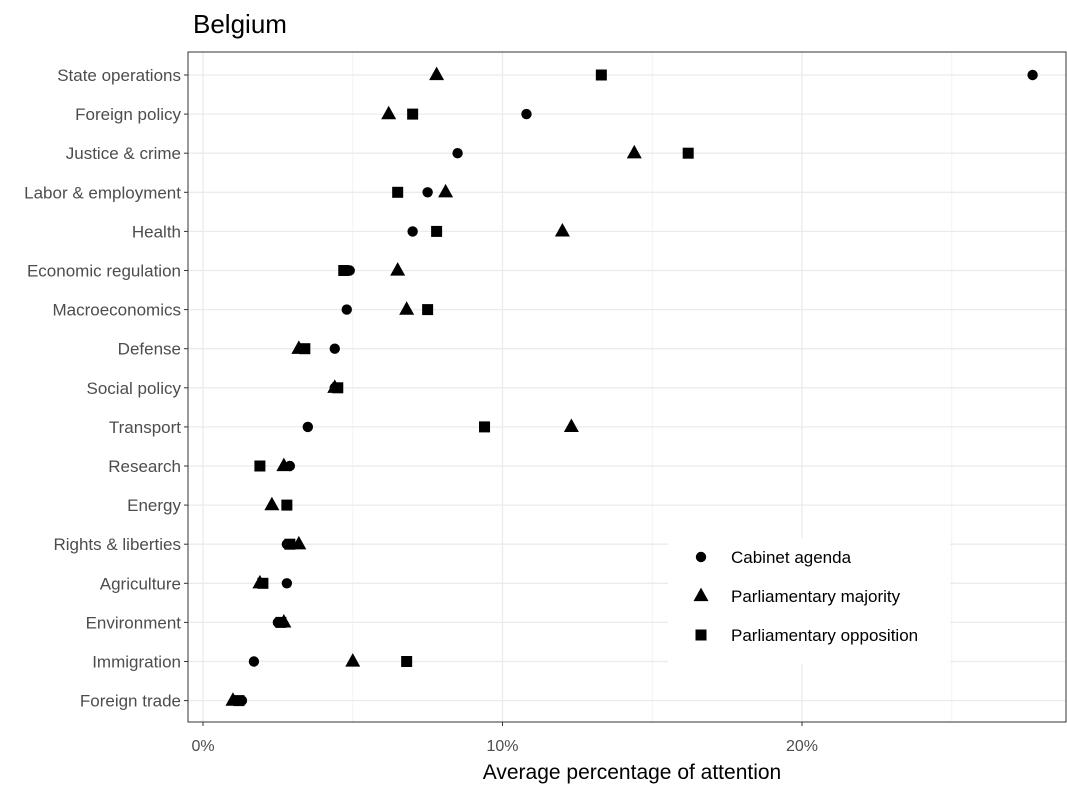 This screenshot has width=1067, height=787. Describe the element at coordinates (140, 583) in the screenshot. I see `y-tick-label-agriculture: Agriculture` at that location.